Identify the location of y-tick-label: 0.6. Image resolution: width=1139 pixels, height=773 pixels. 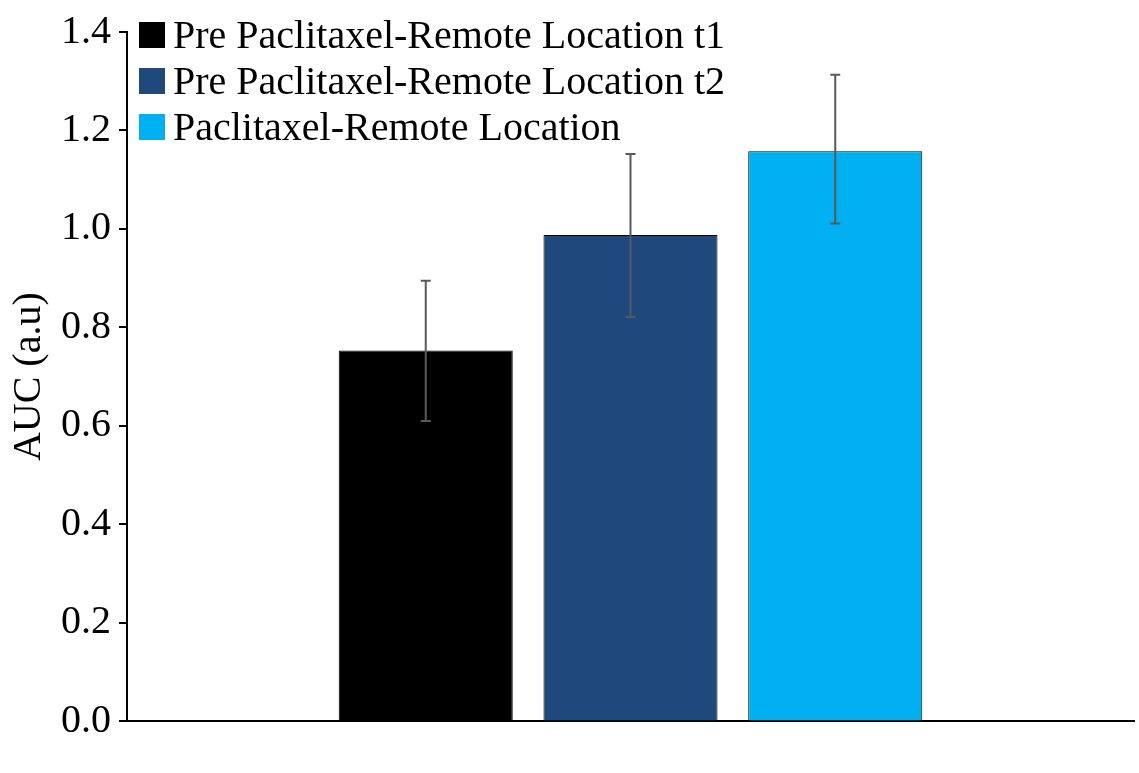
(86, 423).